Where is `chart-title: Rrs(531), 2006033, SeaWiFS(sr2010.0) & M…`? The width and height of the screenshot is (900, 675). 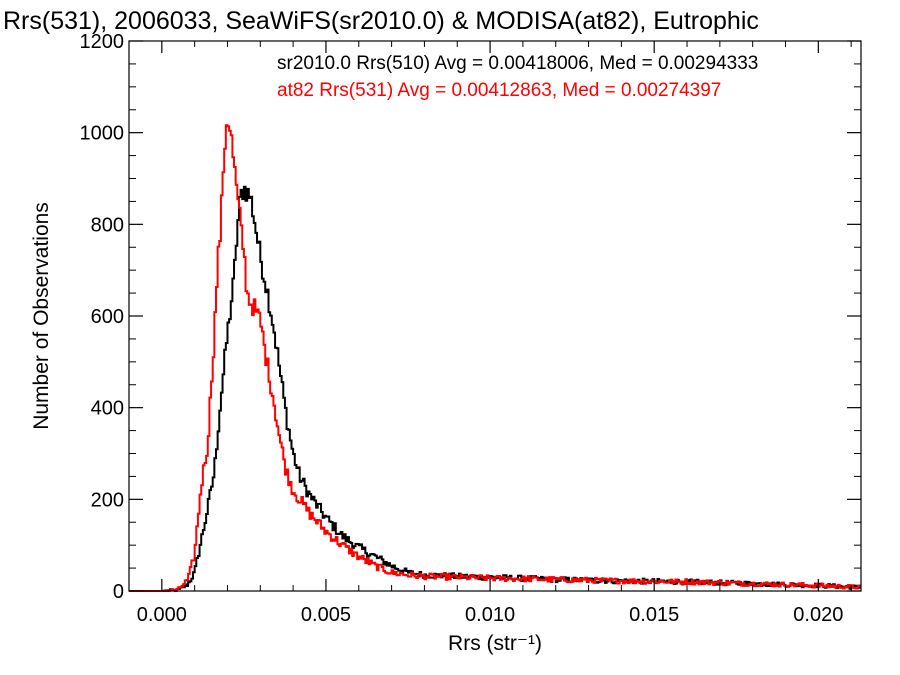 chart-title: Rrs(531), 2006033, SeaWiFS(sr2010.0) & M… is located at coordinates (381, 21).